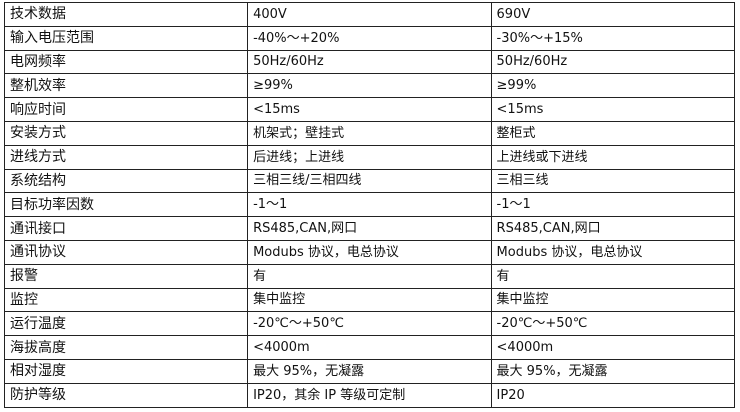  I want to click on table-row: 输入电压范围 -40%～+20% -30%～+15%, so click(369, 38).